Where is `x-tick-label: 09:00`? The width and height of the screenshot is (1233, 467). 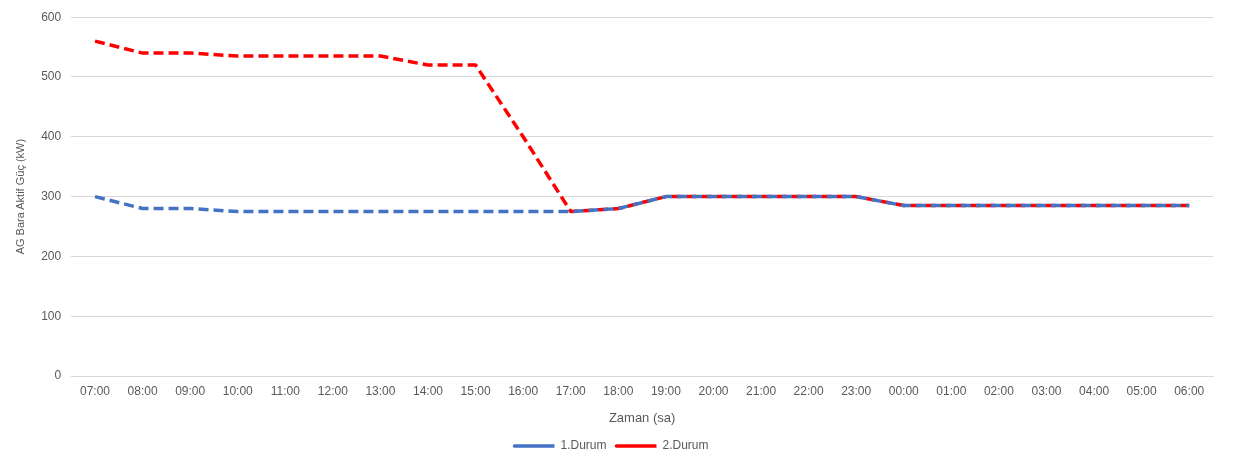 x-tick-label: 09:00 is located at coordinates (190, 390).